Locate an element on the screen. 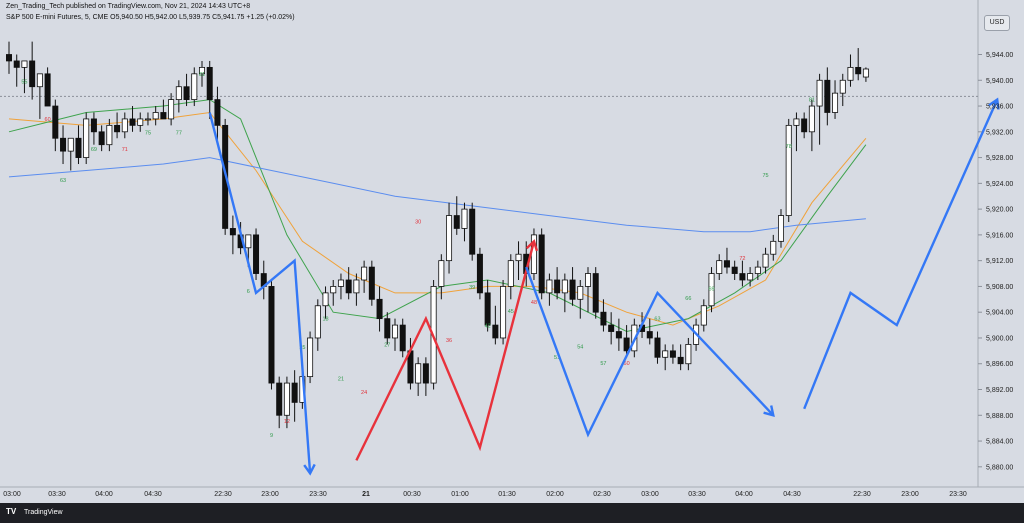  candle-count-label: 21 is located at coordinates (341, 379).